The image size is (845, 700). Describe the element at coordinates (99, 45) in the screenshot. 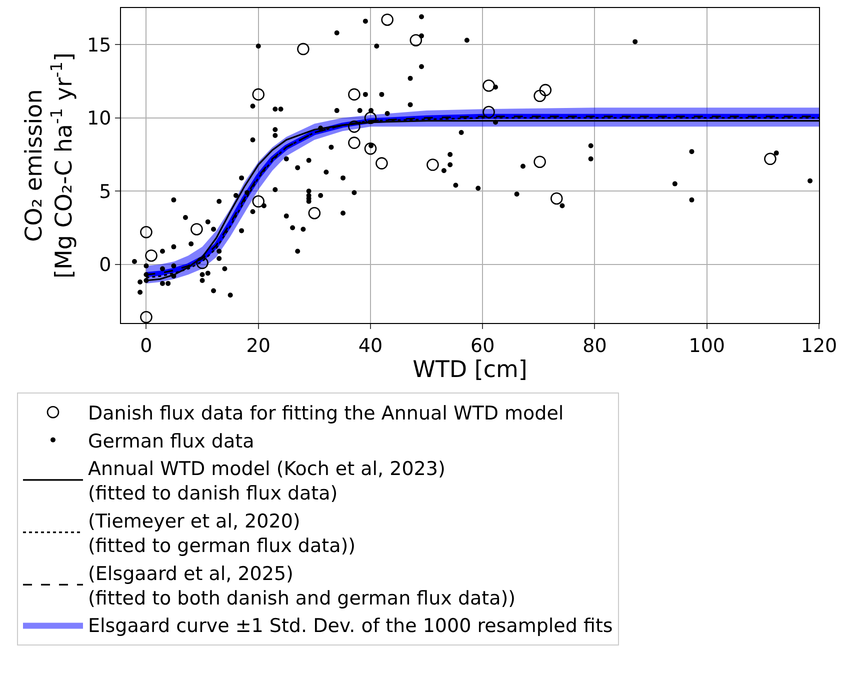

I see `y-tick-label: 15` at that location.